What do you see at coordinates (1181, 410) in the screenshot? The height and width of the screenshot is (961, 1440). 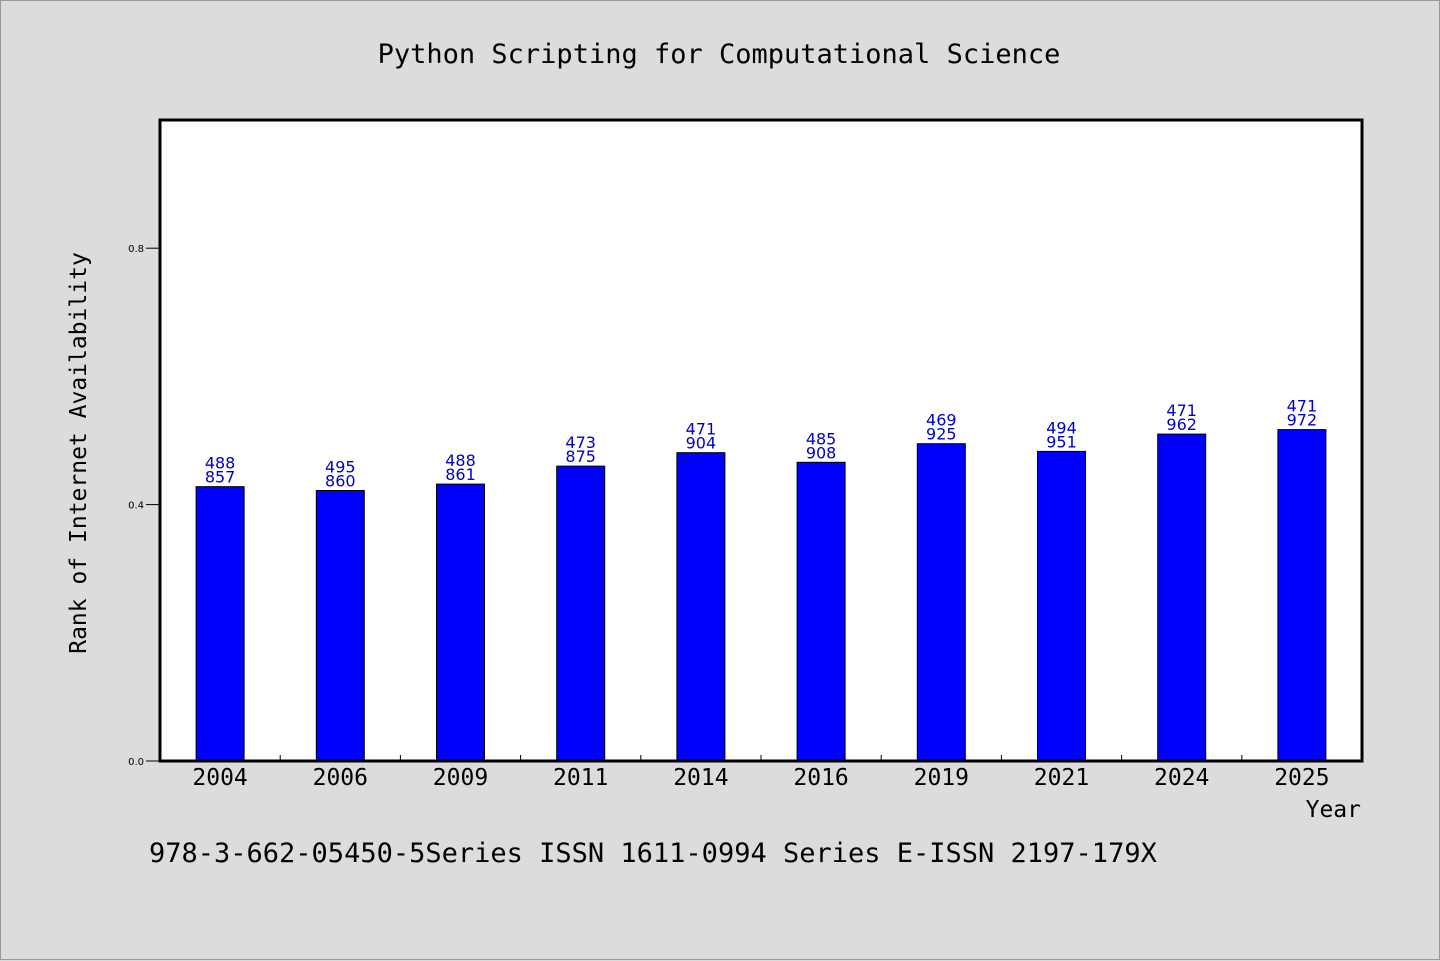 I see `data-label-2024-top: 471` at bounding box center [1181, 410].